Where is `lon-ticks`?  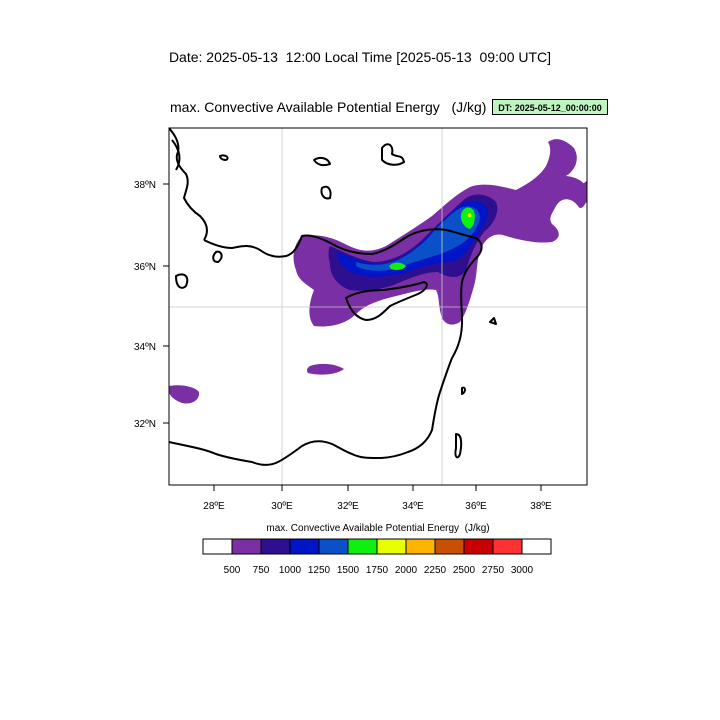
lon-ticks is located at coordinates (377, 488).